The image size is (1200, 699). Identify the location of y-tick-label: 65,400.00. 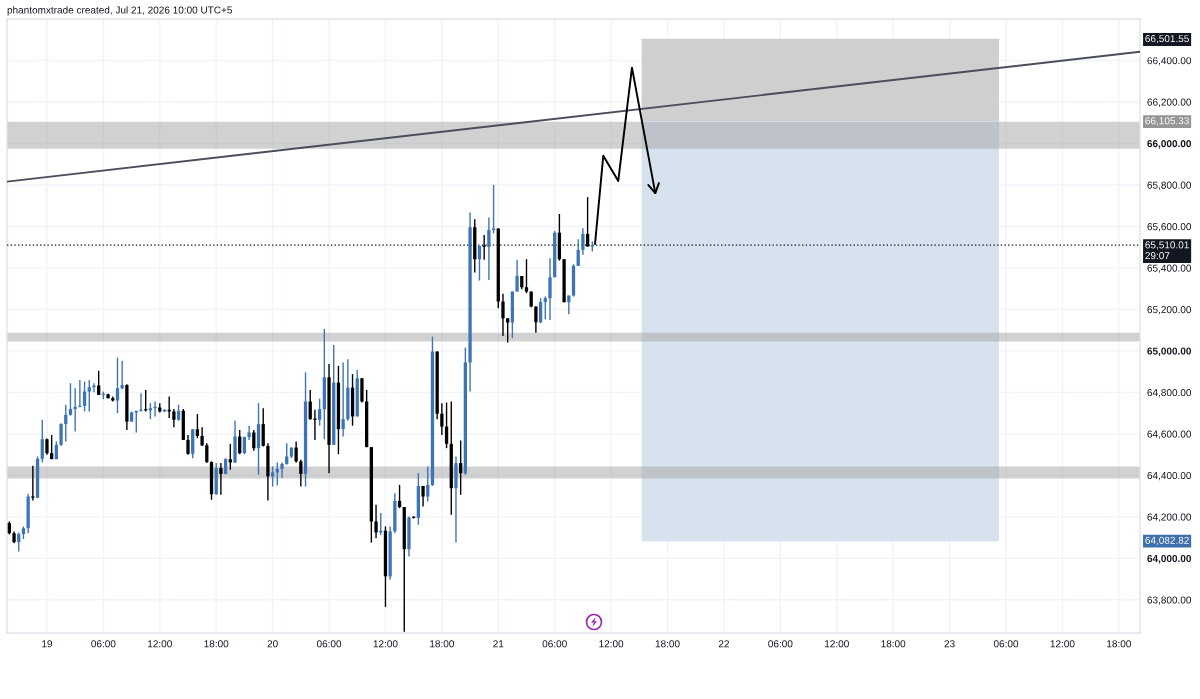
(1169, 268).